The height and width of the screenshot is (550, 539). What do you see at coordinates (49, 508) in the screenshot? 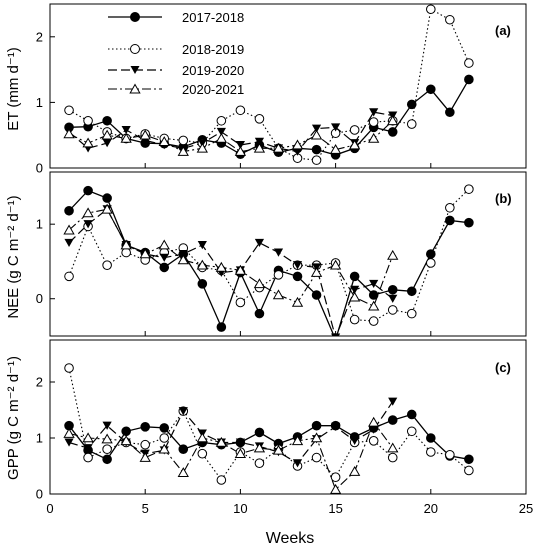
I see `x-tick-label: 0` at bounding box center [49, 508].